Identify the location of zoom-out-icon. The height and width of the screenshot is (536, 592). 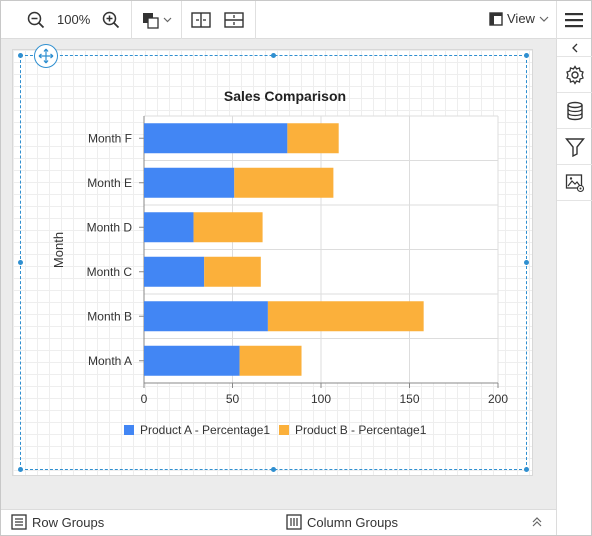
(36, 20).